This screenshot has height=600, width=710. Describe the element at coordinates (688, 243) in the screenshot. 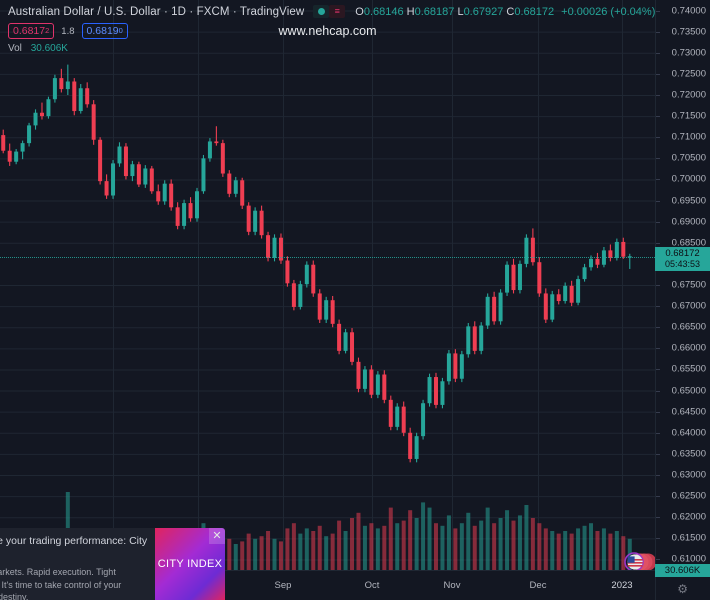

I see `price-axis-label: 0.68500` at that location.